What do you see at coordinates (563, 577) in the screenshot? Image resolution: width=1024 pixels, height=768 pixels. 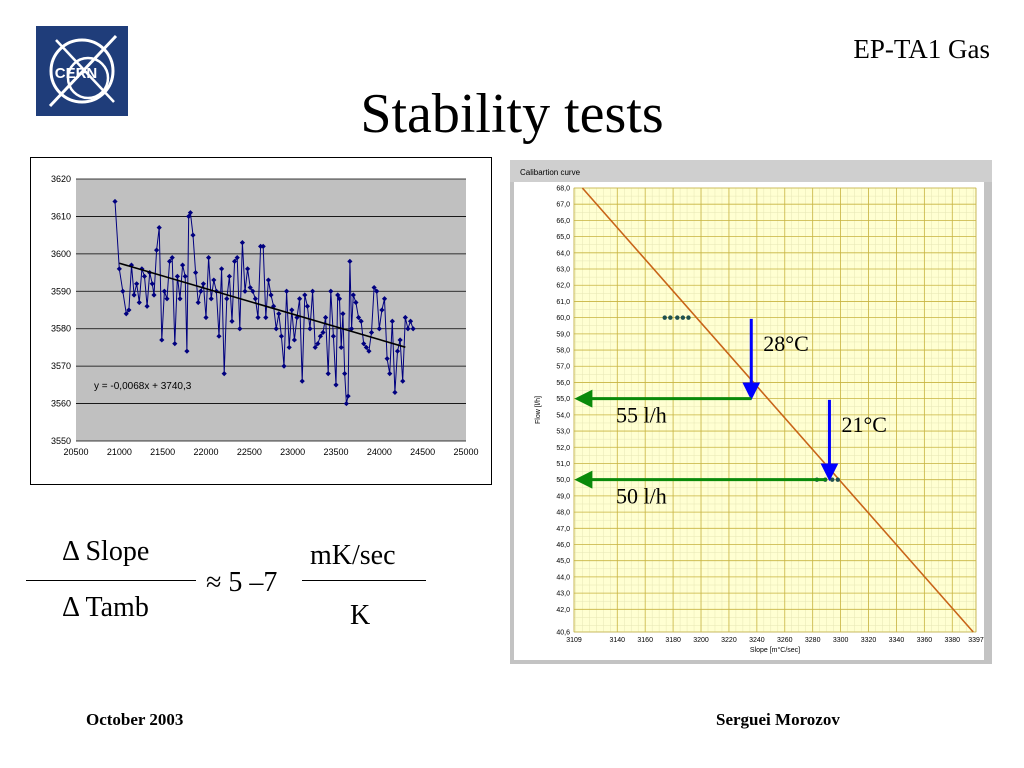 I see `y-tick-label: 44,0` at bounding box center [563, 577].